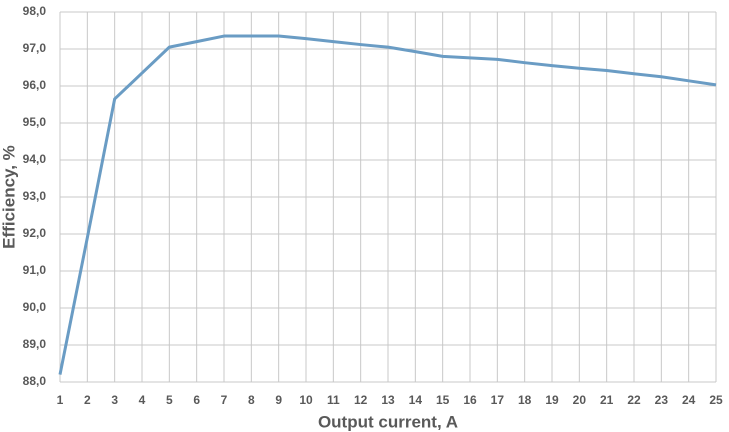 This screenshot has width=729, height=432. I want to click on x-tick-label: 5, so click(169, 400).